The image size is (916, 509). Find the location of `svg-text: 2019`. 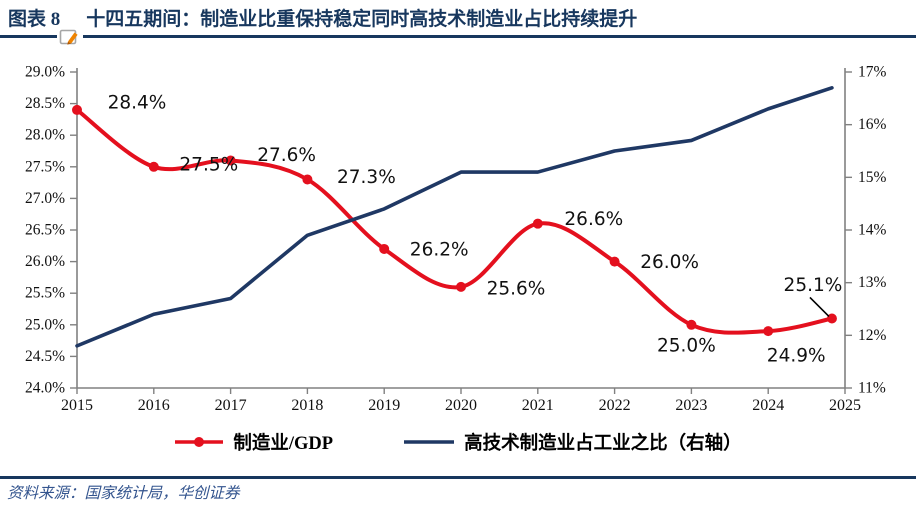

svg-text: 2019 is located at coordinates (384, 405).